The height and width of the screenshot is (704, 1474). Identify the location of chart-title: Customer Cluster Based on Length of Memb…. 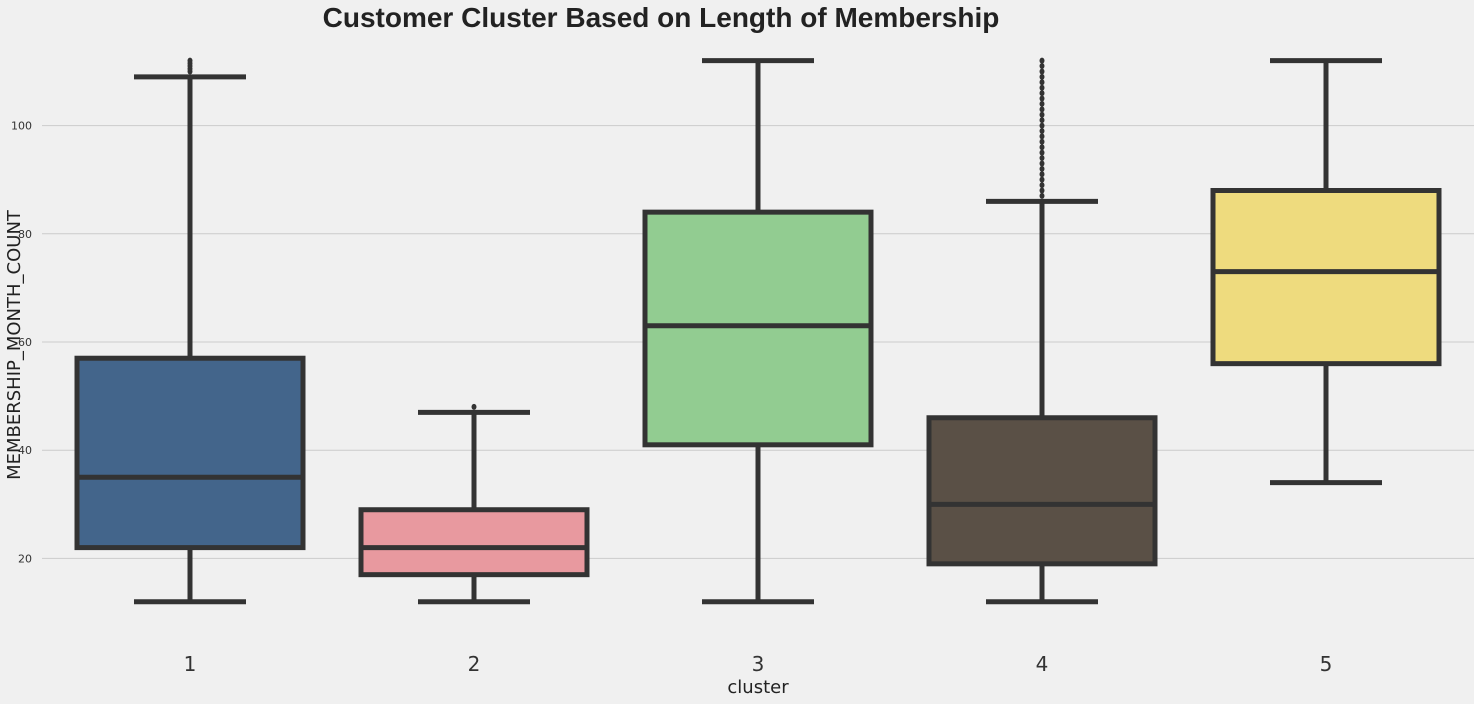
(661, 17).